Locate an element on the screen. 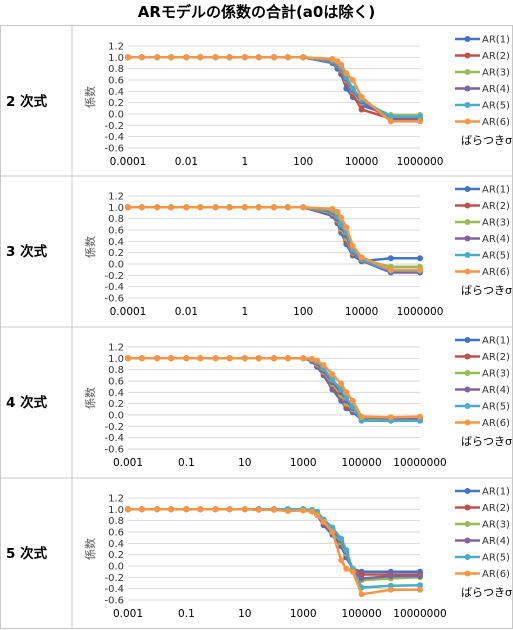 The height and width of the screenshot is (630, 513). series-line-AR(2) is located at coordinates (274, 388).